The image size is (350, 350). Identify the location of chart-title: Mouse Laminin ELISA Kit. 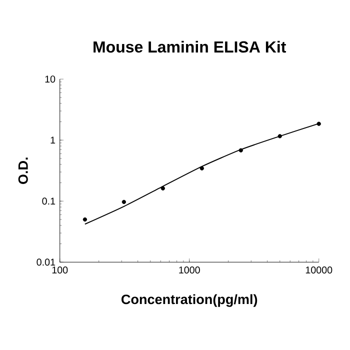
(190, 46).